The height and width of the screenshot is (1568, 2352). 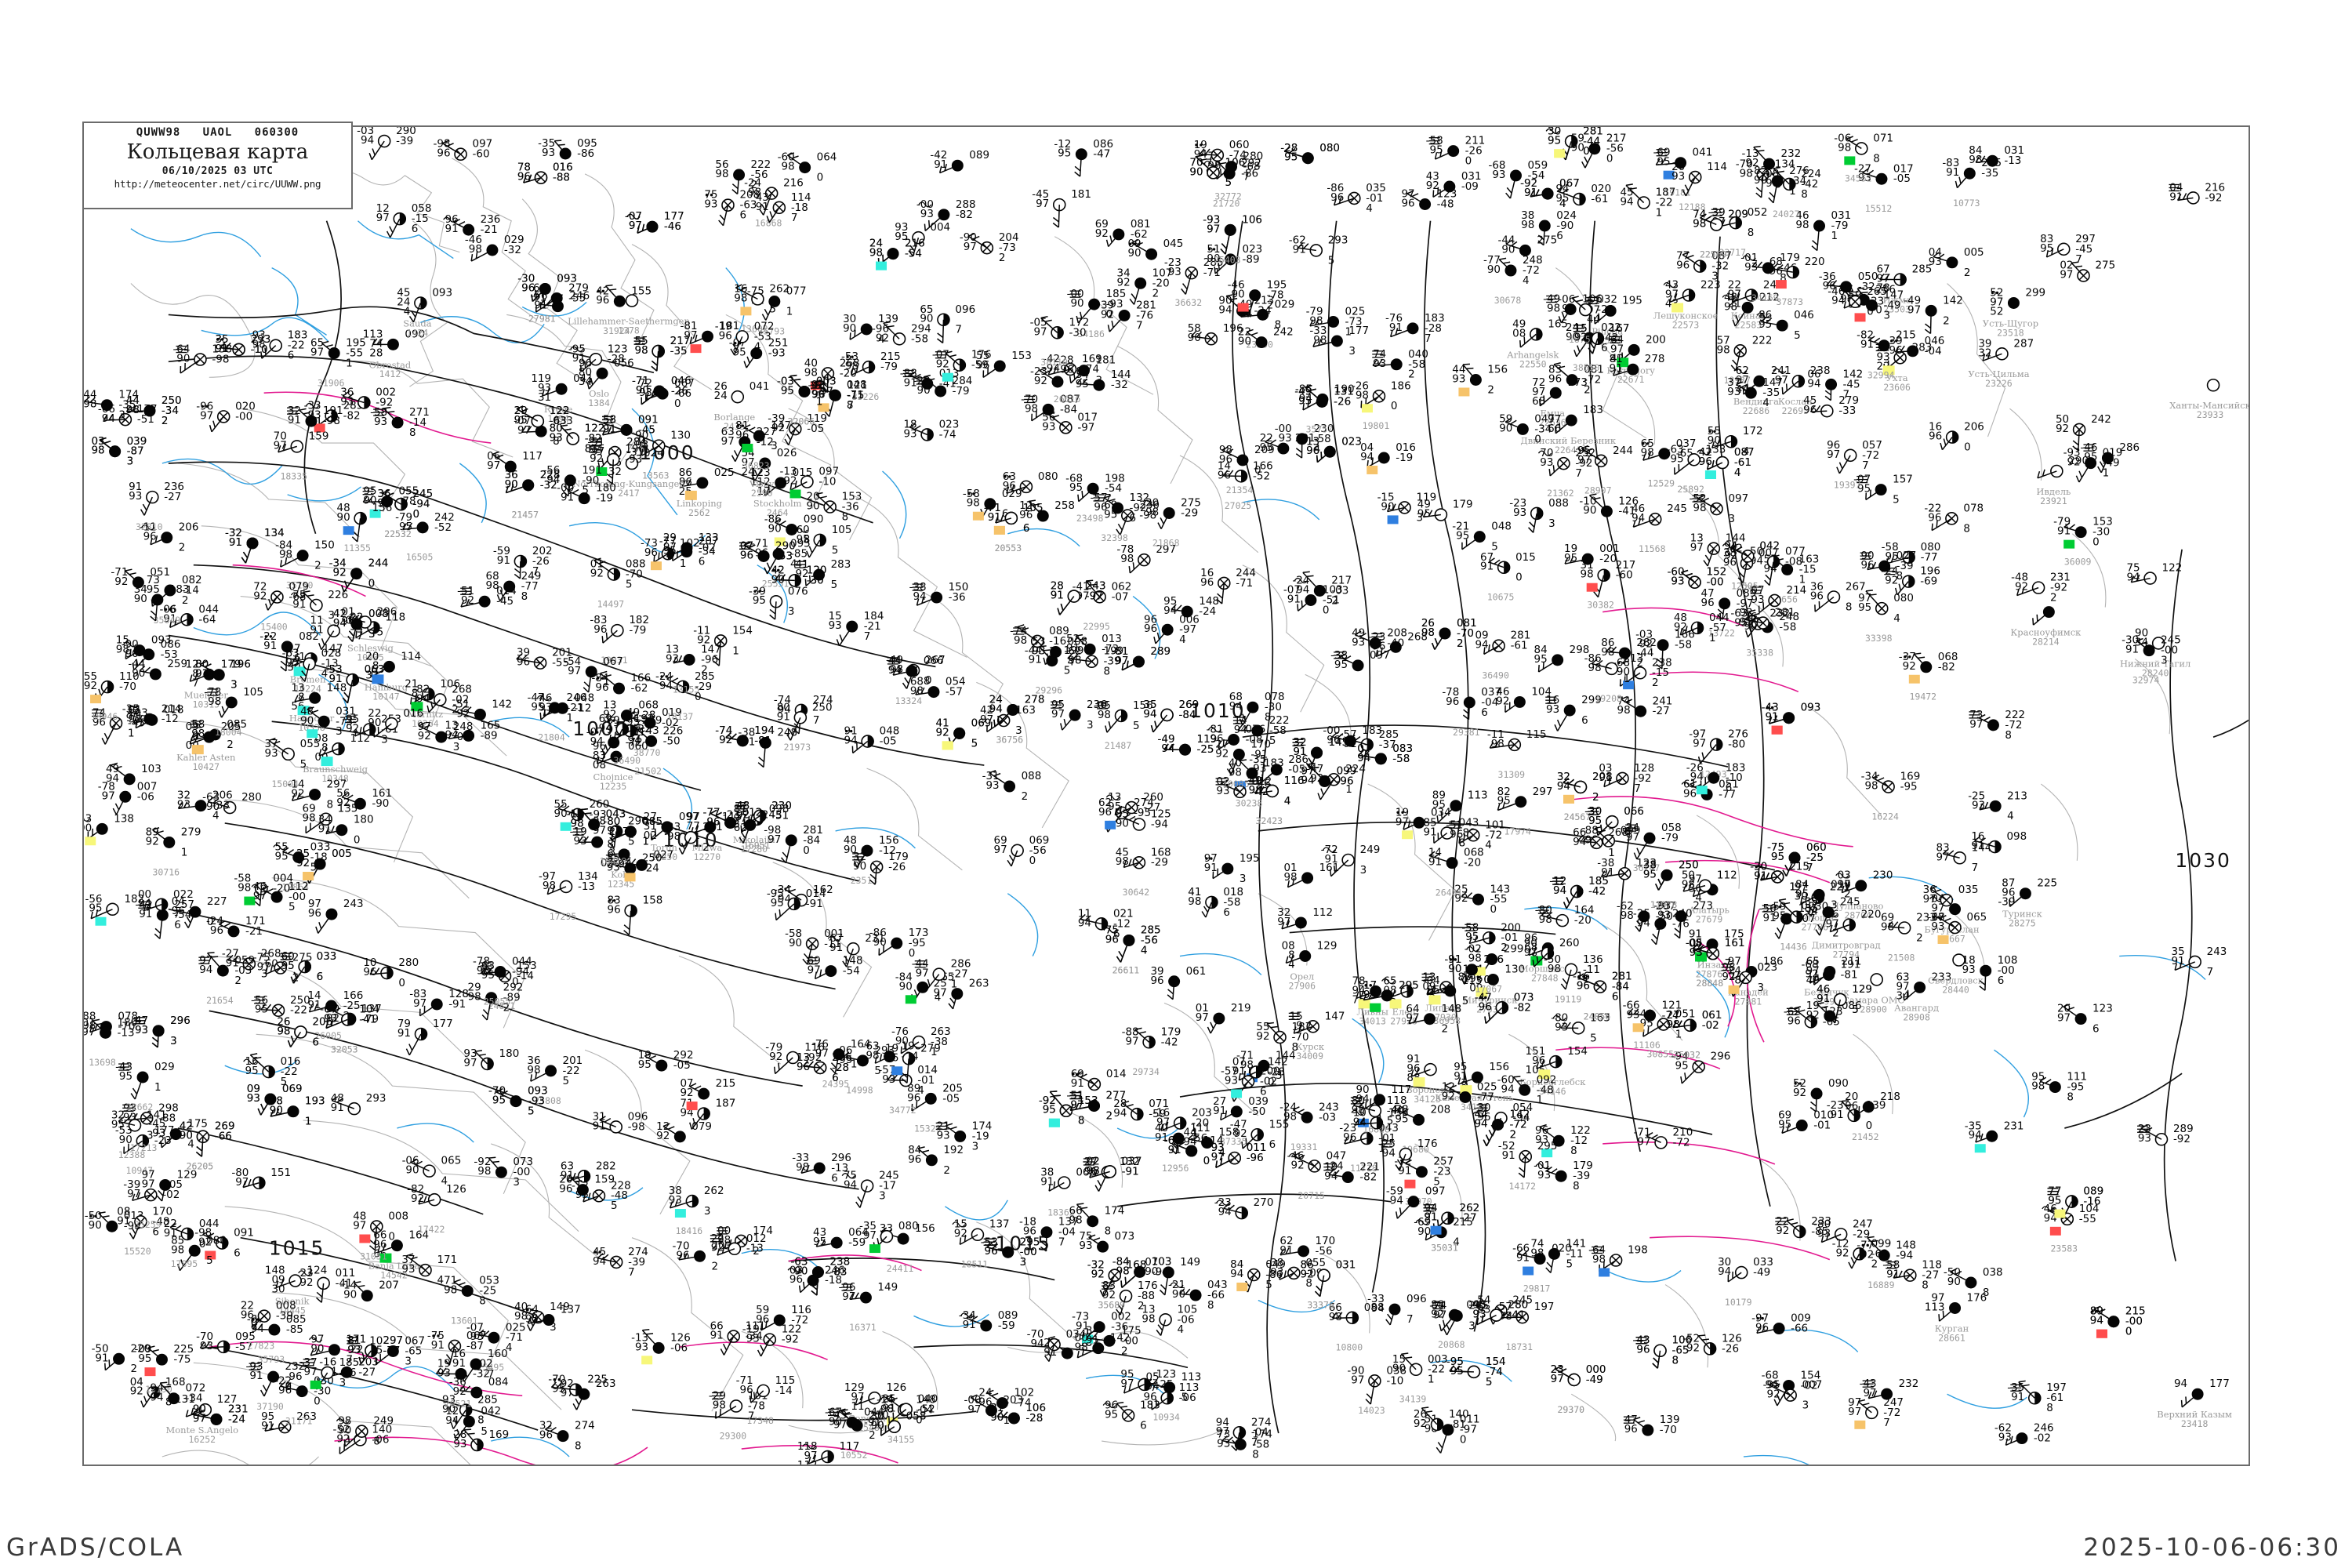 I want to click on station-plot: 20833114Hamburg10147, so click(x=393, y=676).